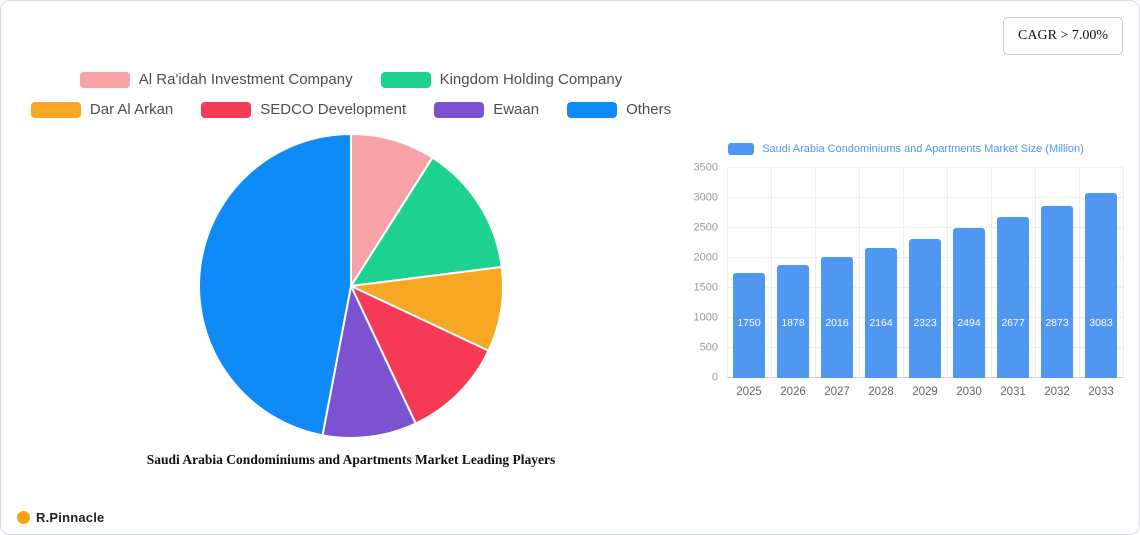 Image resolution: width=1140 pixels, height=535 pixels. Describe the element at coordinates (245, 79) in the screenshot. I see `legend-label: Al Ra'idah Investment Company` at that location.